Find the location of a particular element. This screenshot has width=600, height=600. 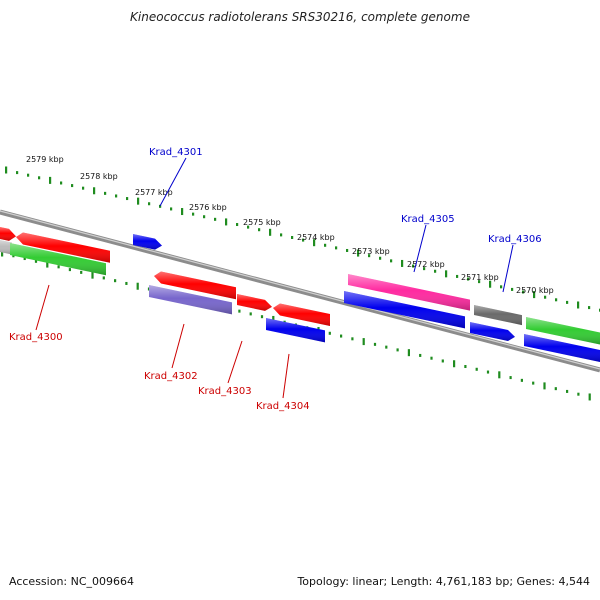

scale-tick-label: 2575 kbp is located at coordinates (262, 222).